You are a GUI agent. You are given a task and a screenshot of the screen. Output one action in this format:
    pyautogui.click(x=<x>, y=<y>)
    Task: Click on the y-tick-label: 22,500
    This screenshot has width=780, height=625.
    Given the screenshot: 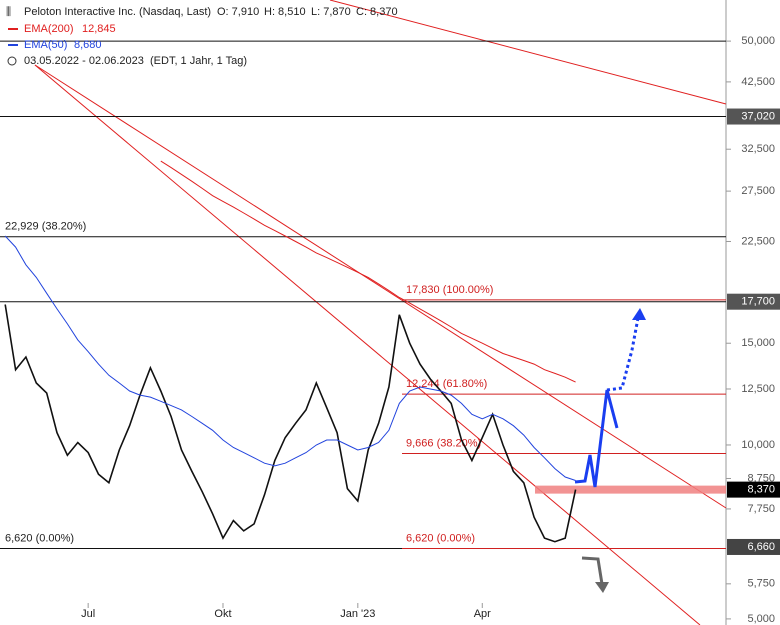 What is the action you would take?
    pyautogui.click(x=758, y=241)
    